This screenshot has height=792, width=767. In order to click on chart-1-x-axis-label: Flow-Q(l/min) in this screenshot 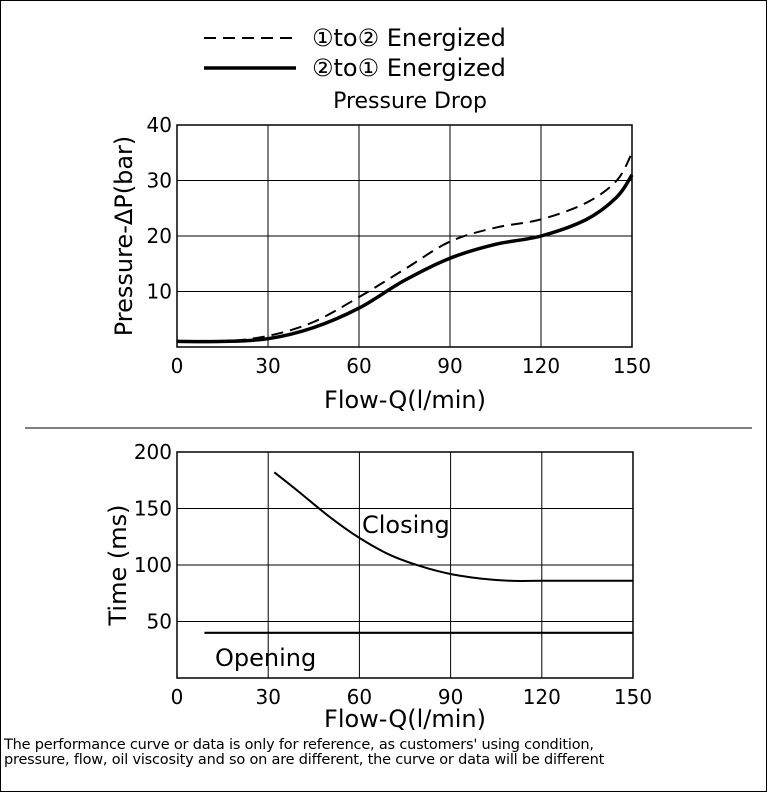, I will do `click(405, 400)`.